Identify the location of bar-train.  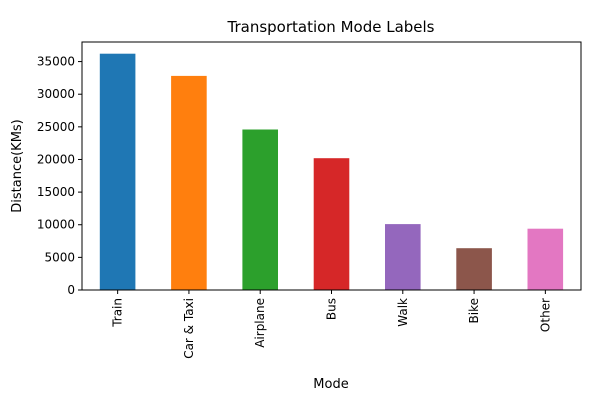
(117, 172).